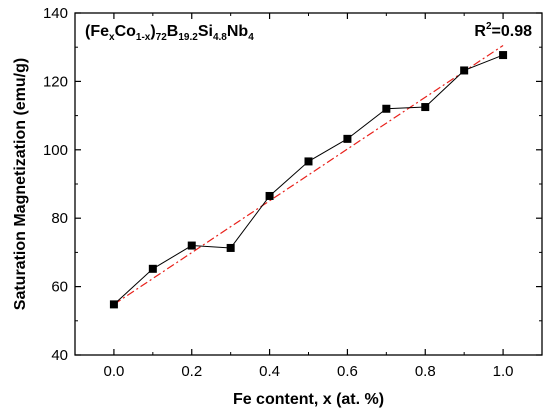 This screenshot has height=414, width=550. I want to click on x-axis-label: Fe content, x (at. %), so click(308, 399).